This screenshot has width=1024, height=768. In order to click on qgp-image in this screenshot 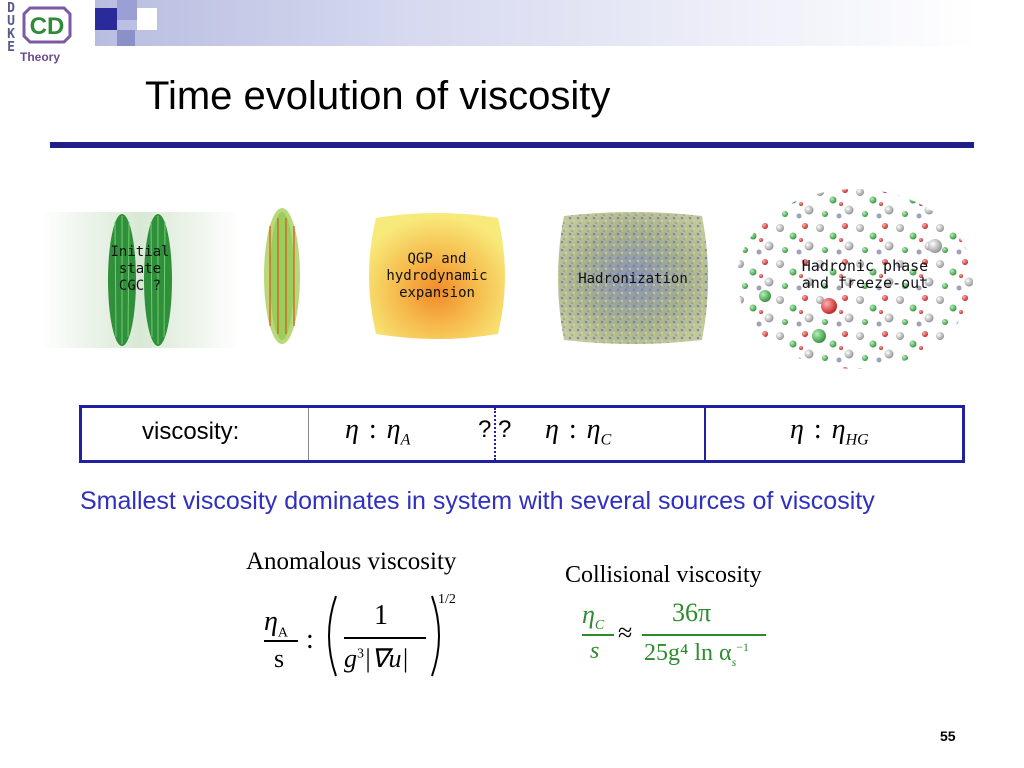, I will do `click(437, 276)`.